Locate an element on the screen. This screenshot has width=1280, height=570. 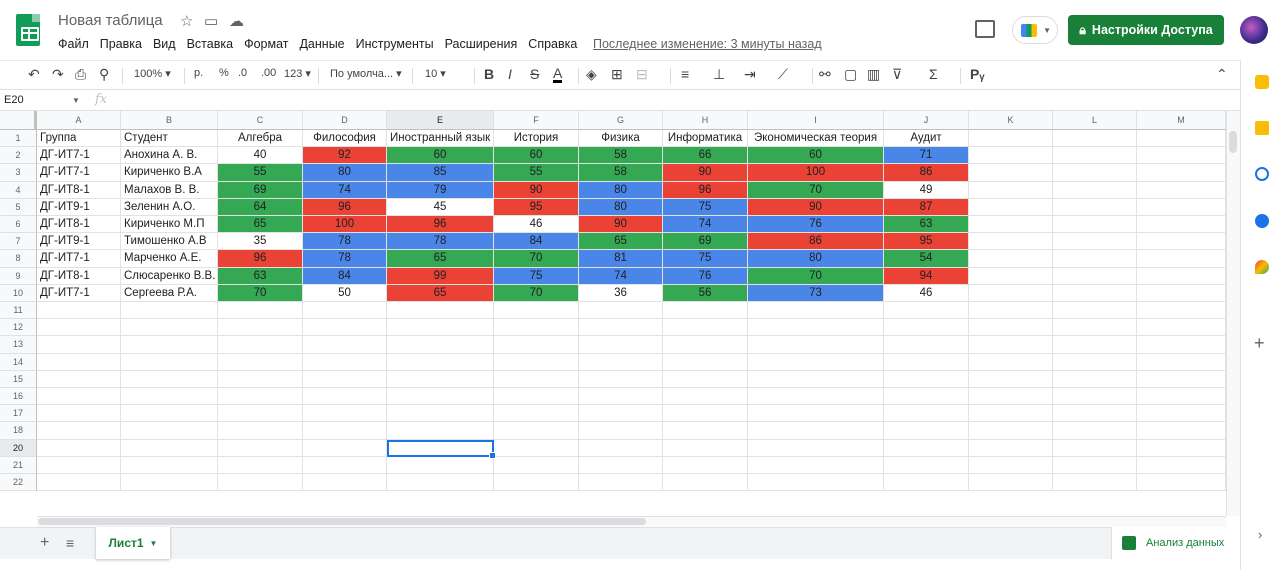
table-cell: 94 is located at coordinates (926, 276).